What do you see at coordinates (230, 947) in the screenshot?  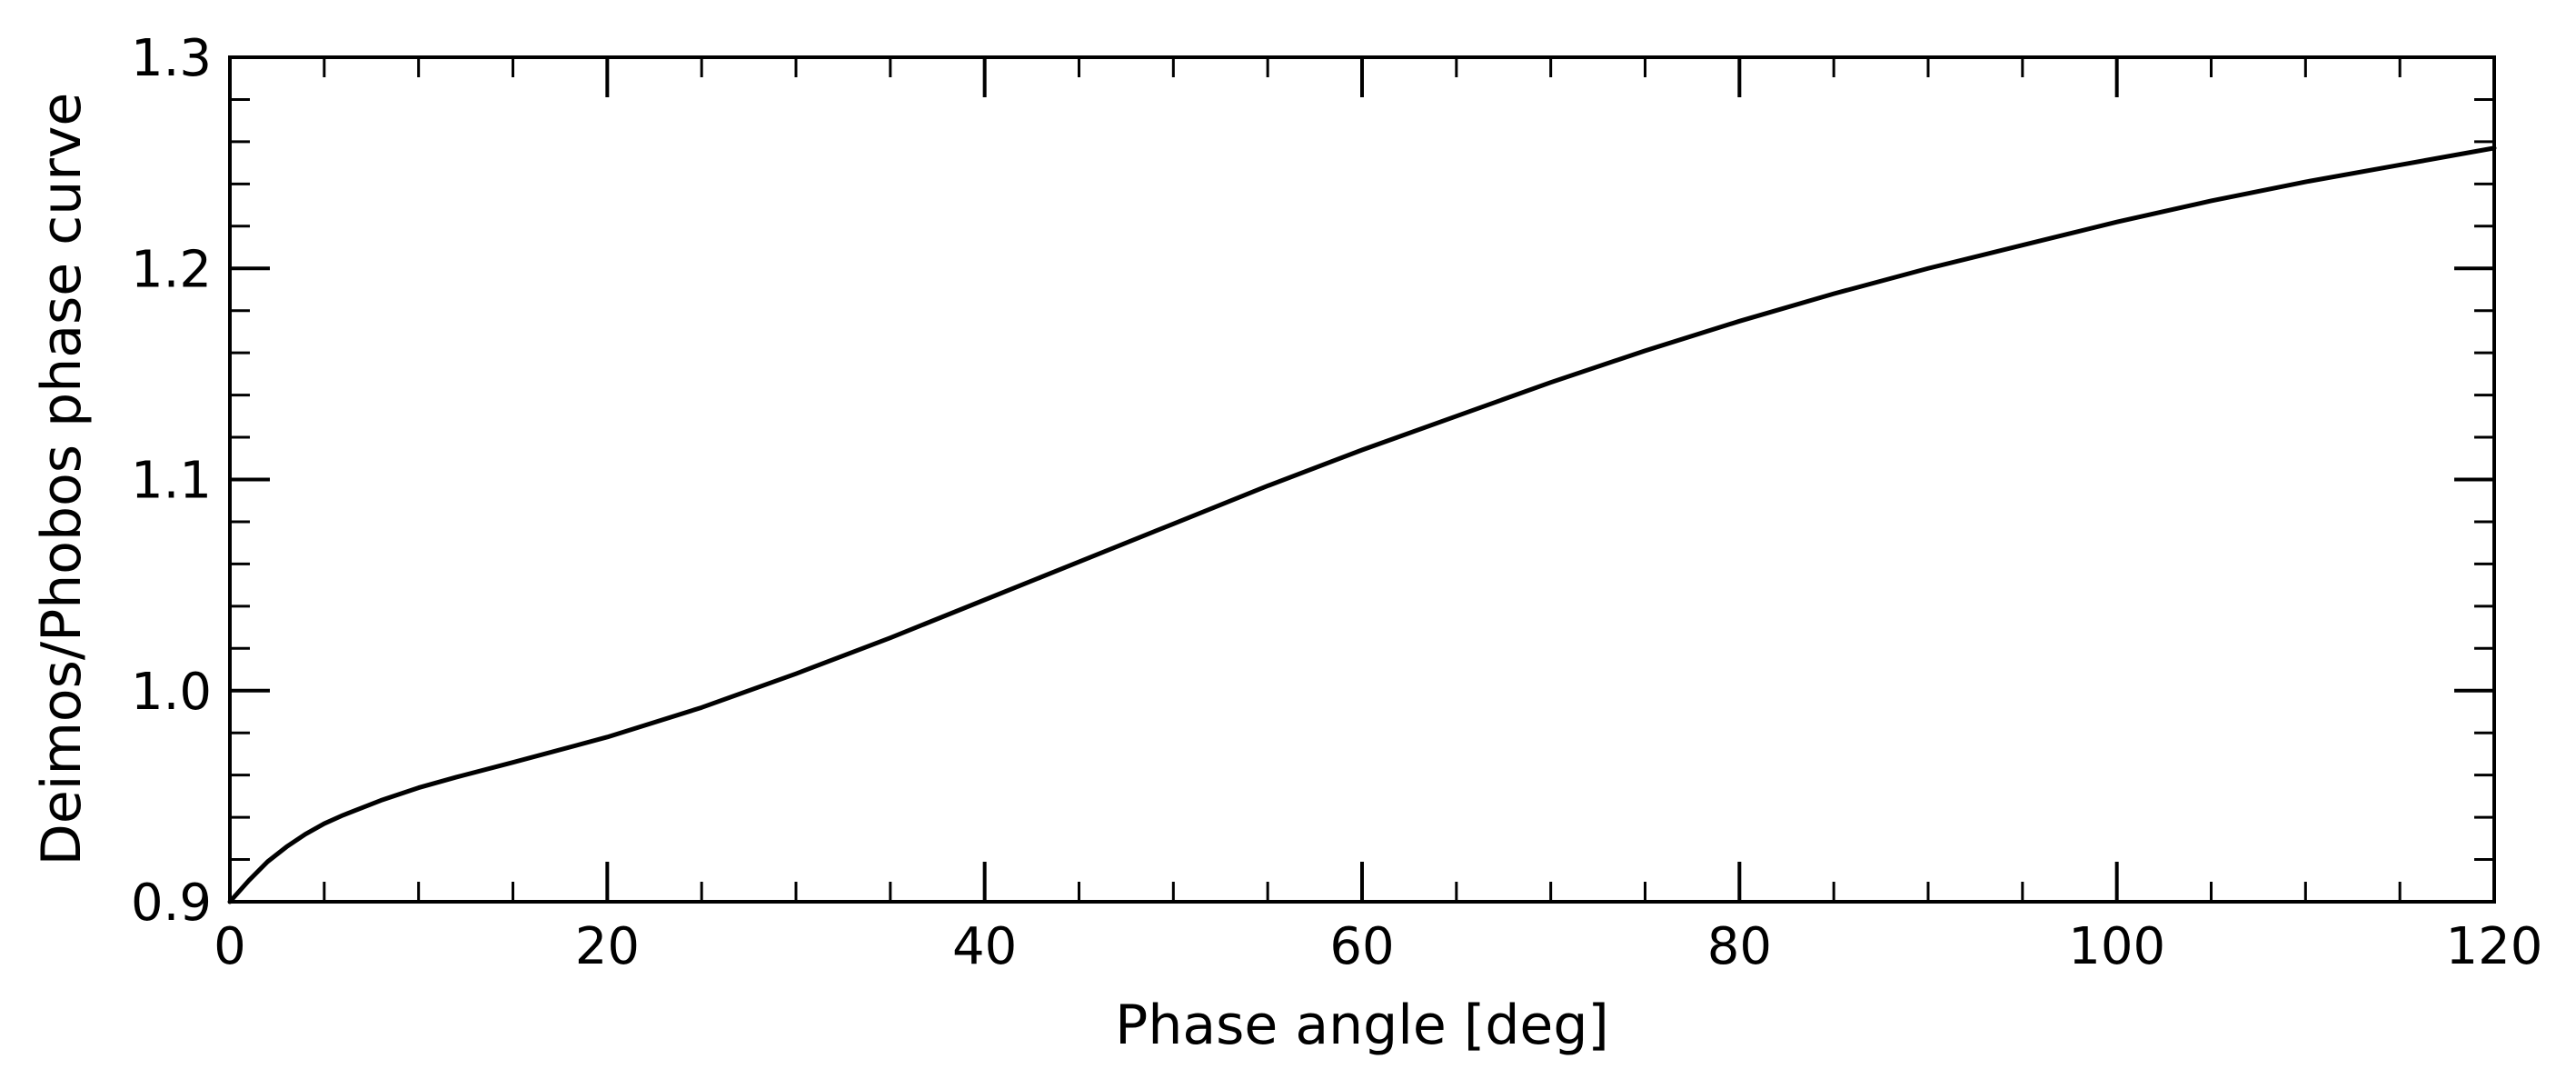 I see `x-tick-label: 0` at bounding box center [230, 947].